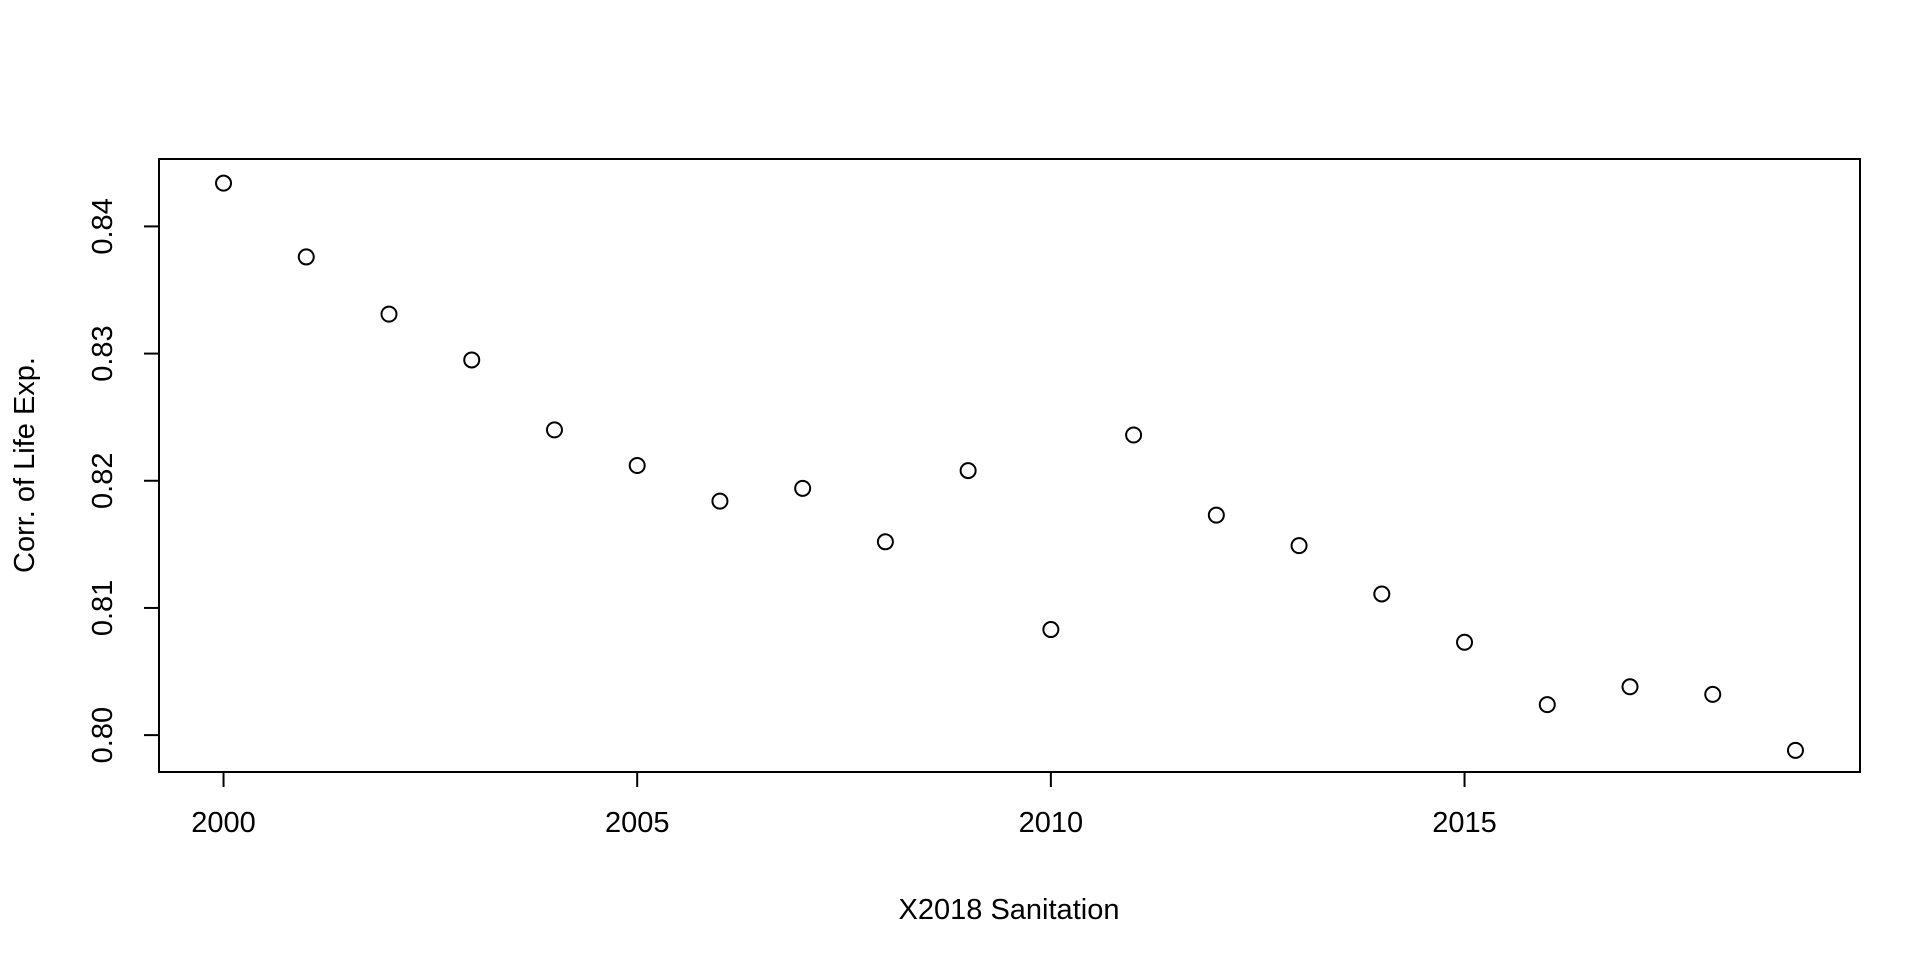 Image resolution: width=1920 pixels, height=960 pixels. I want to click on x-tick-label: 2010, so click(1051, 823).